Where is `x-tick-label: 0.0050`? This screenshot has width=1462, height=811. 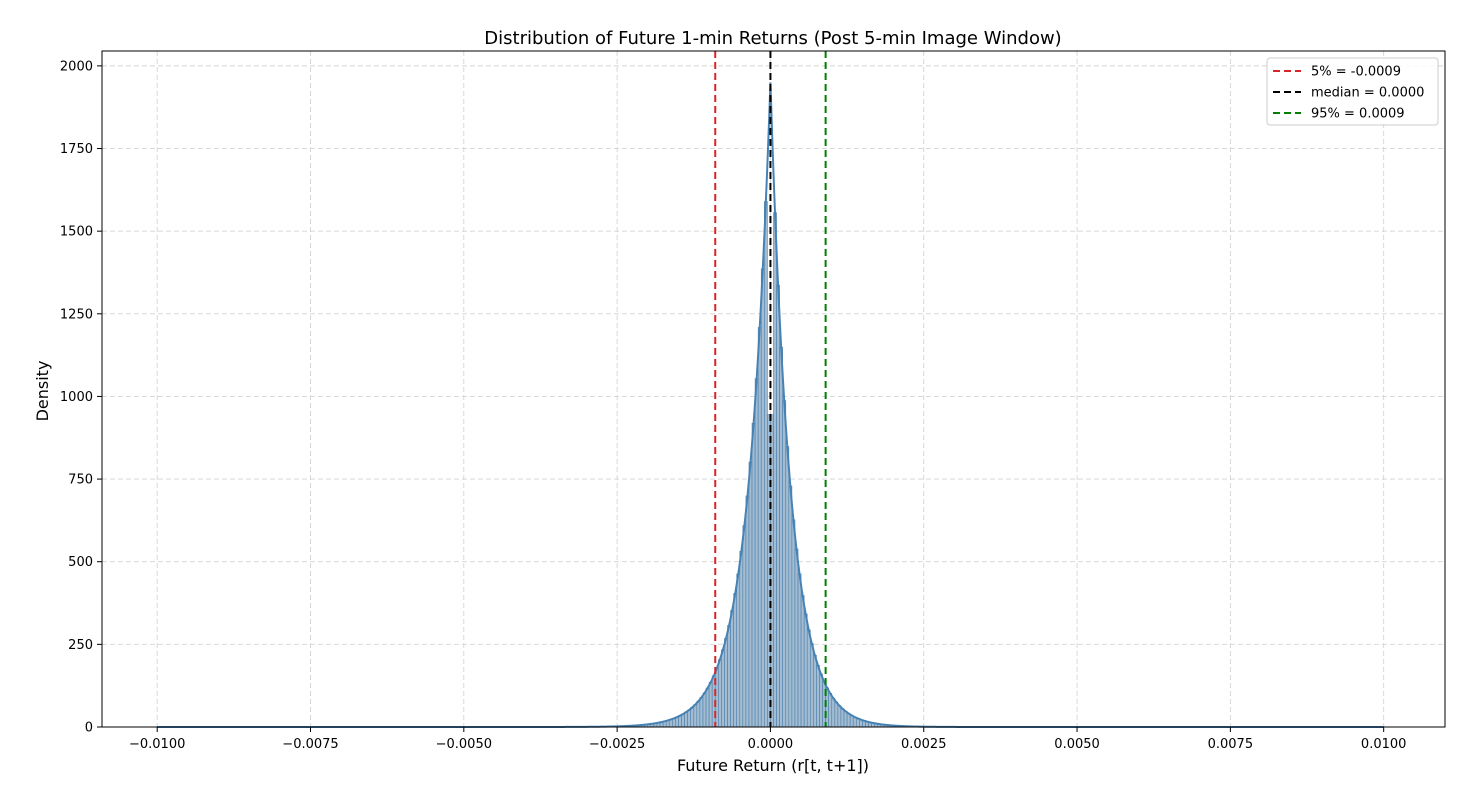 x-tick-label: 0.0050 is located at coordinates (1077, 744).